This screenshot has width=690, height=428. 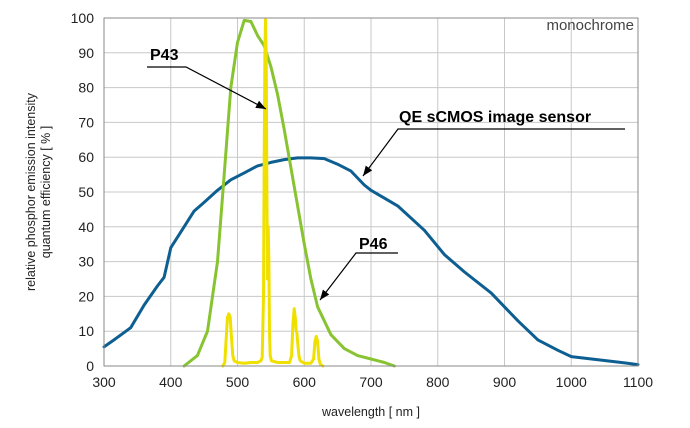 What do you see at coordinates (370, 412) in the screenshot?
I see `x-axis-label: wavelength [ nm ]` at bounding box center [370, 412].